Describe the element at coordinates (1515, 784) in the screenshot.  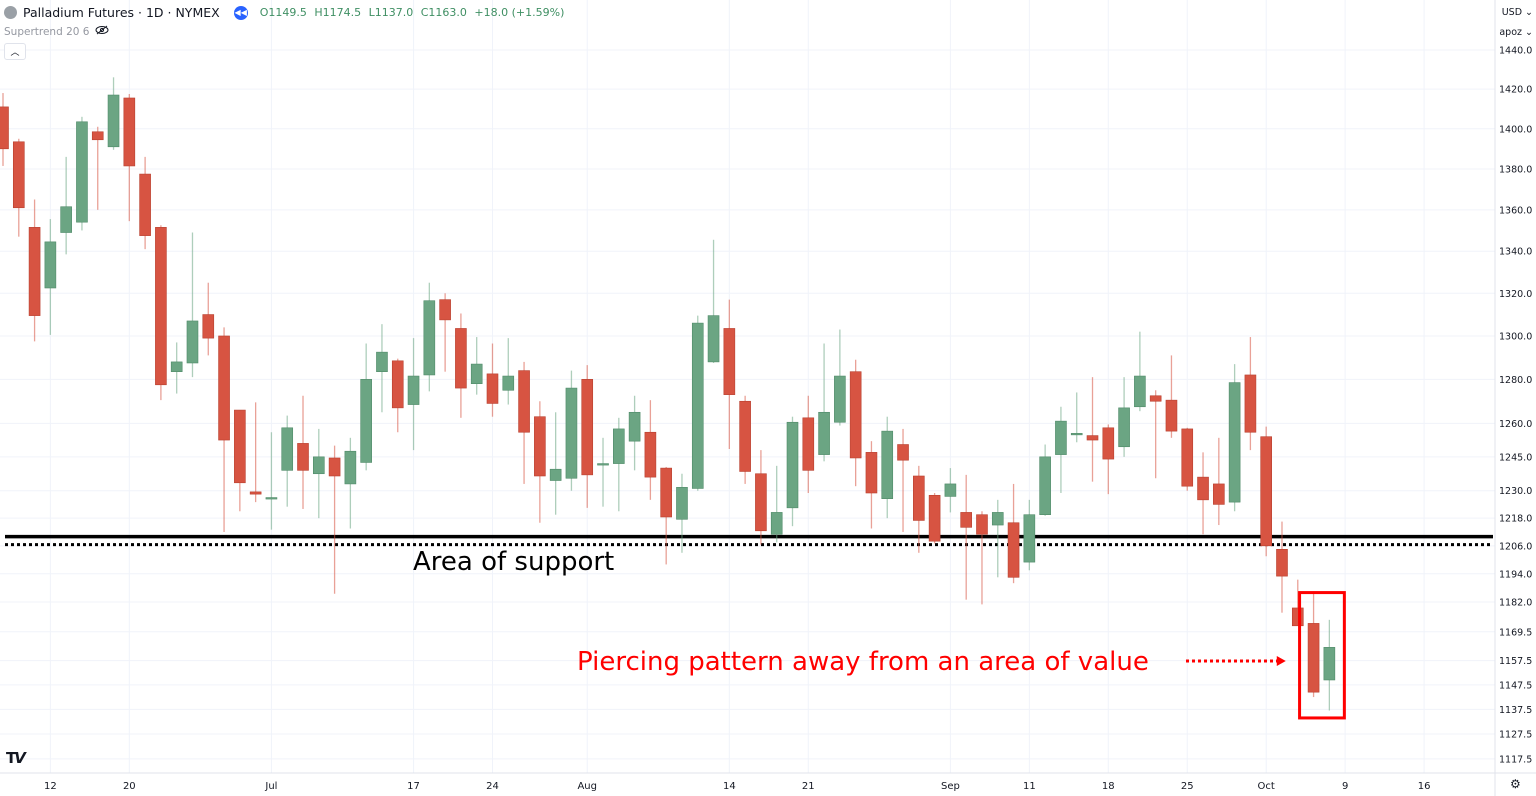
I see `gear-icon: ⚙` at that location.